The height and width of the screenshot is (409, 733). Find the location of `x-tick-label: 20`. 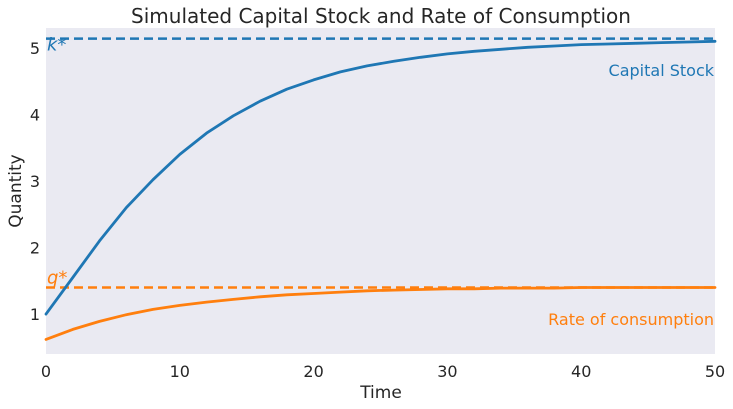

x-tick-label: 20 is located at coordinates (313, 371).